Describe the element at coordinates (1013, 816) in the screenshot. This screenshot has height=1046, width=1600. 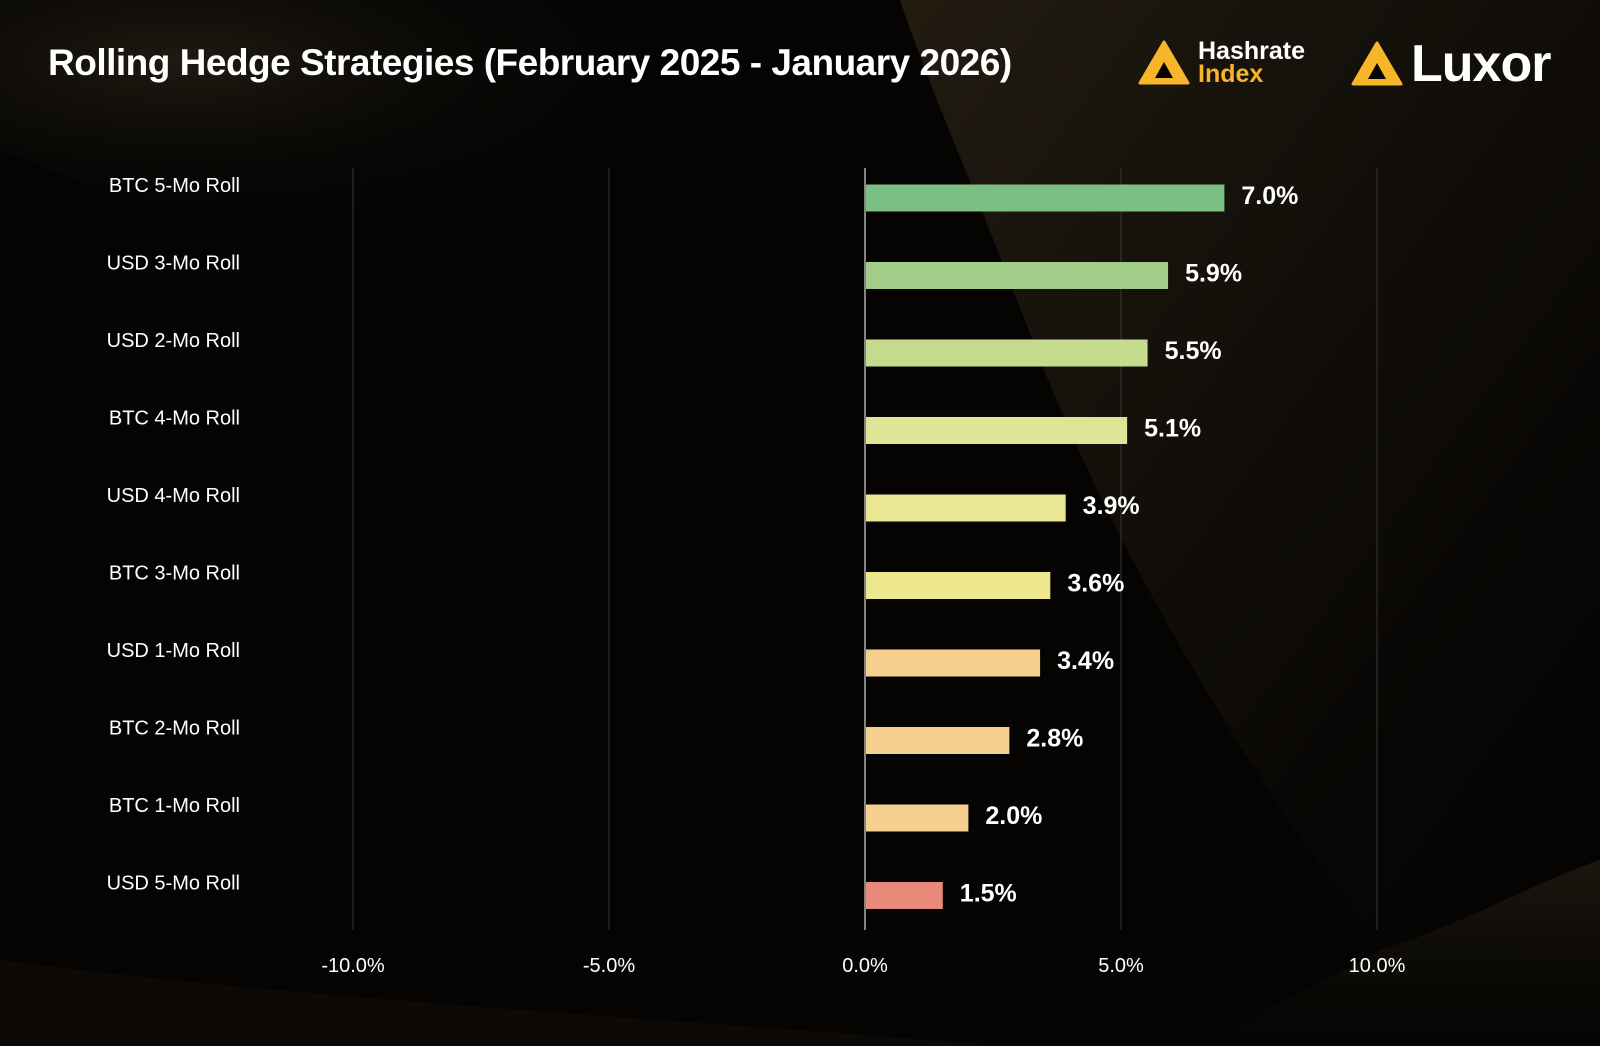
I see `data-label: 2.0%` at that location.